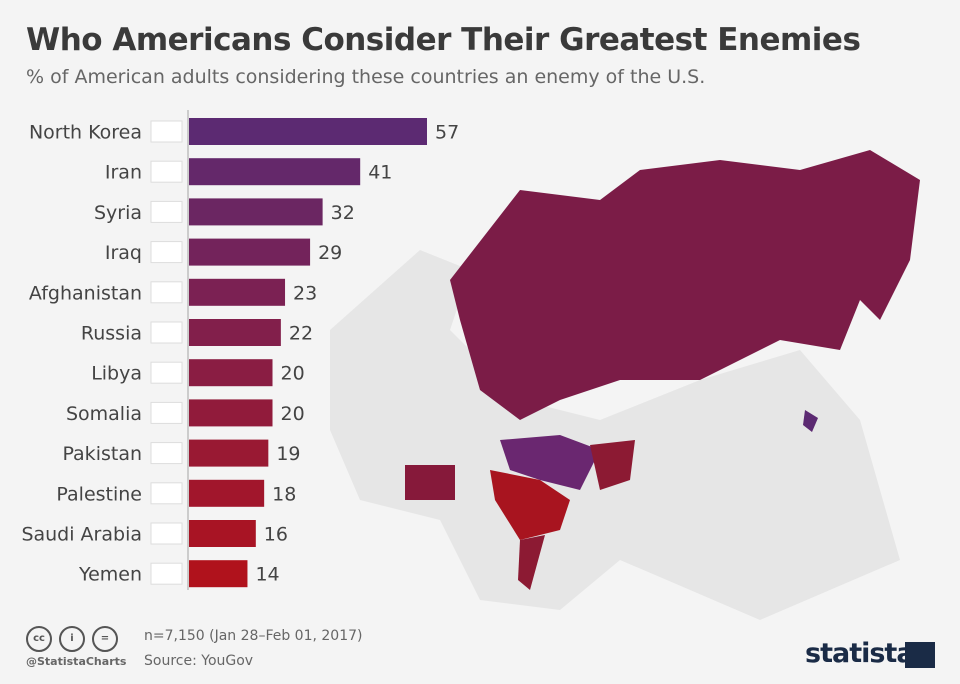 This screenshot has width=960, height=684. I want to click on afghanistan-pakistan-region, so click(612, 465).